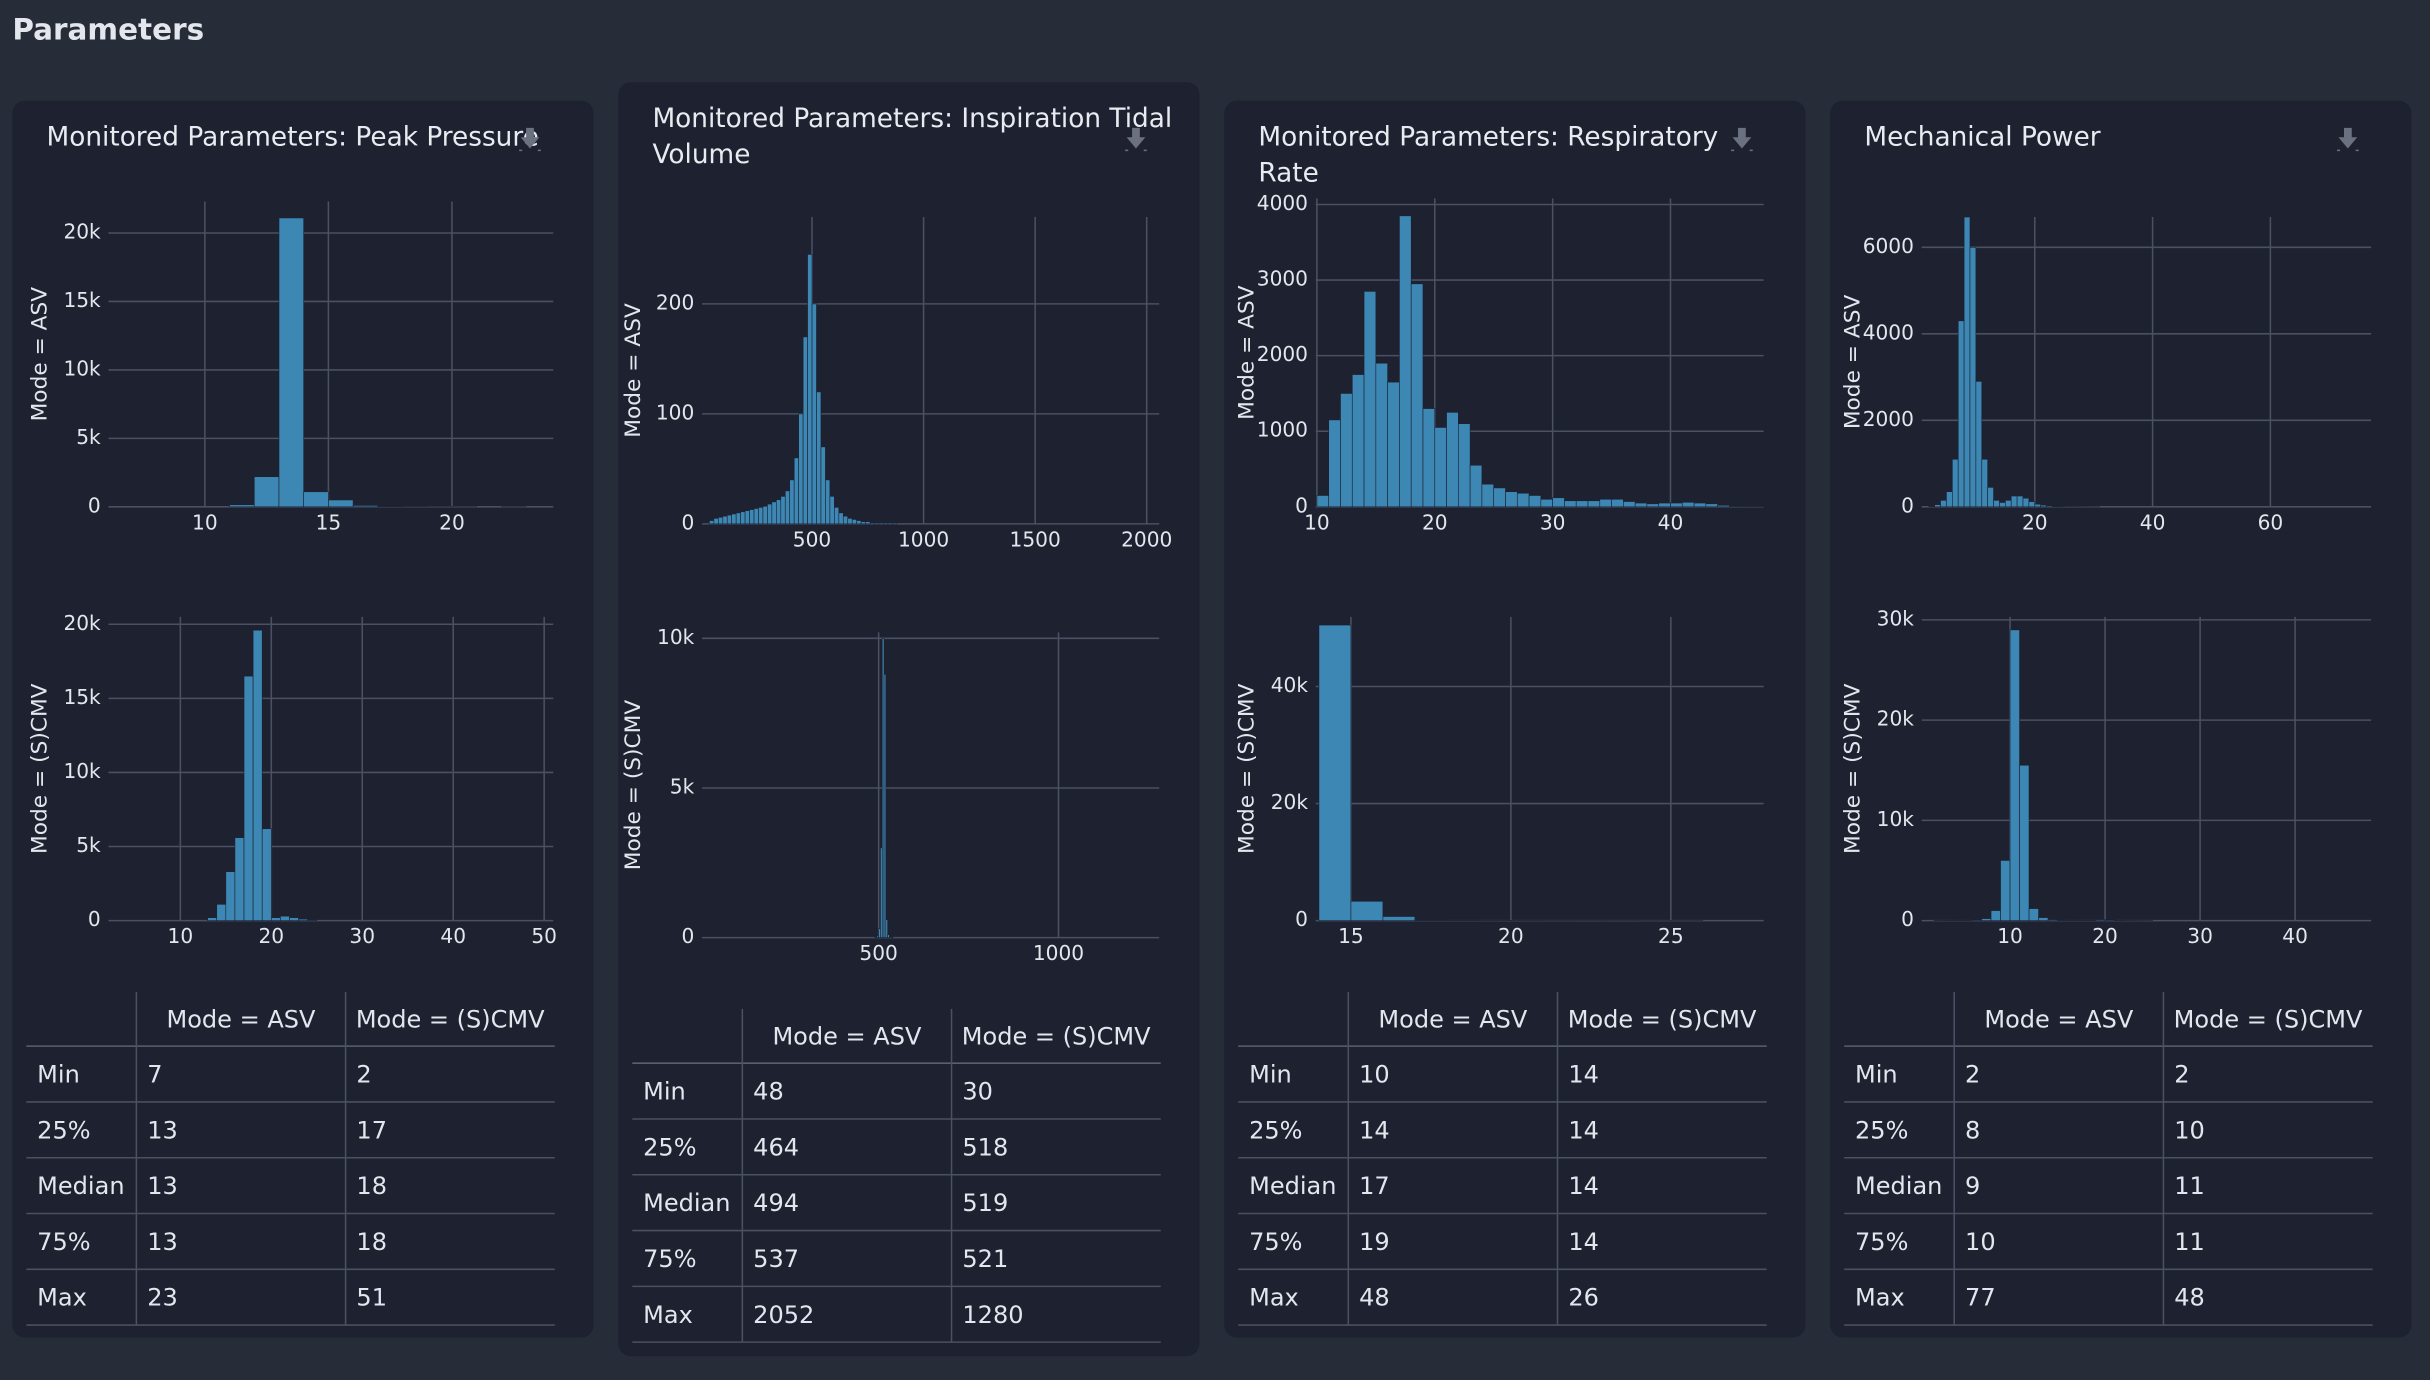 The height and width of the screenshot is (1380, 2430). What do you see at coordinates (1274, 1298) in the screenshot?
I see `row-label: Max` at bounding box center [1274, 1298].